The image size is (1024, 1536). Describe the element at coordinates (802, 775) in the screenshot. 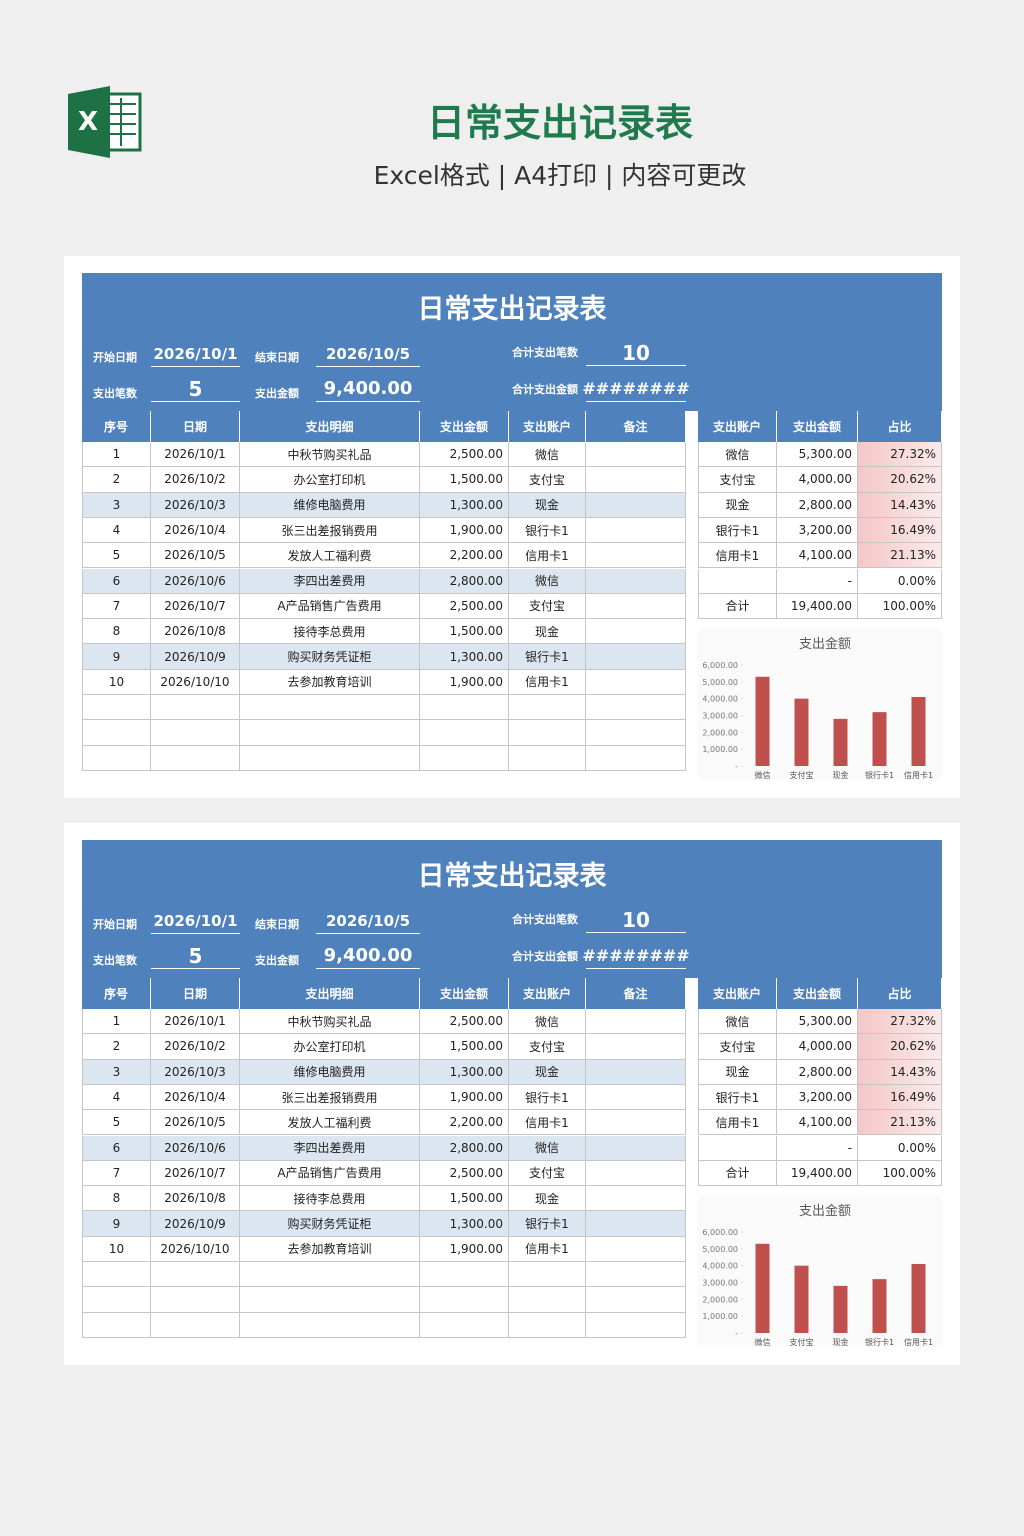

I see `x-tick-label: 支付宝` at that location.